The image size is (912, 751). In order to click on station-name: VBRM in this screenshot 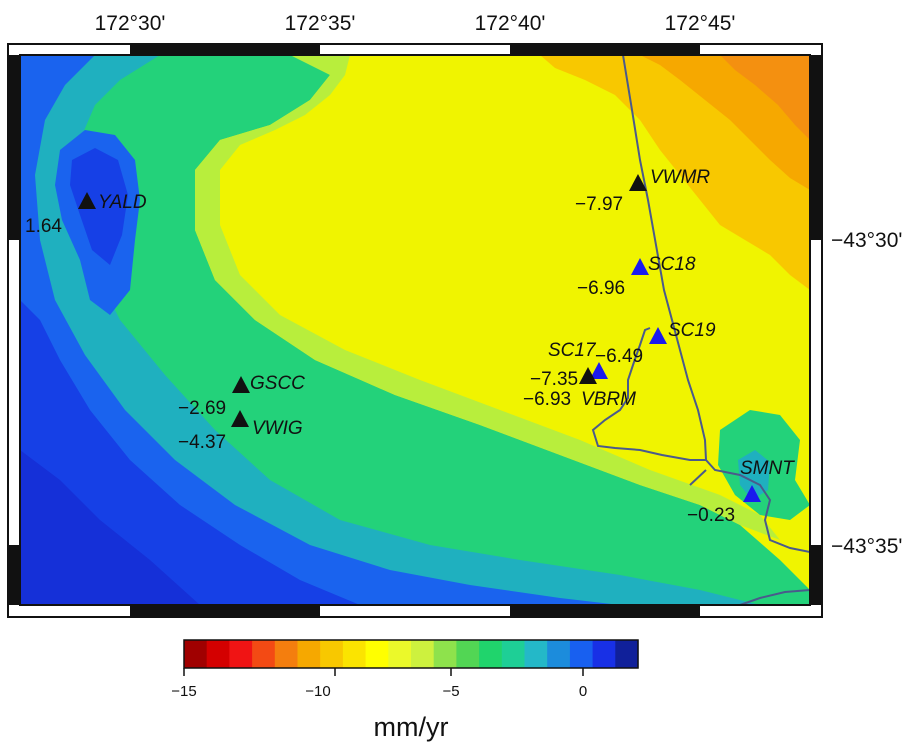, I will do `click(608, 399)`.